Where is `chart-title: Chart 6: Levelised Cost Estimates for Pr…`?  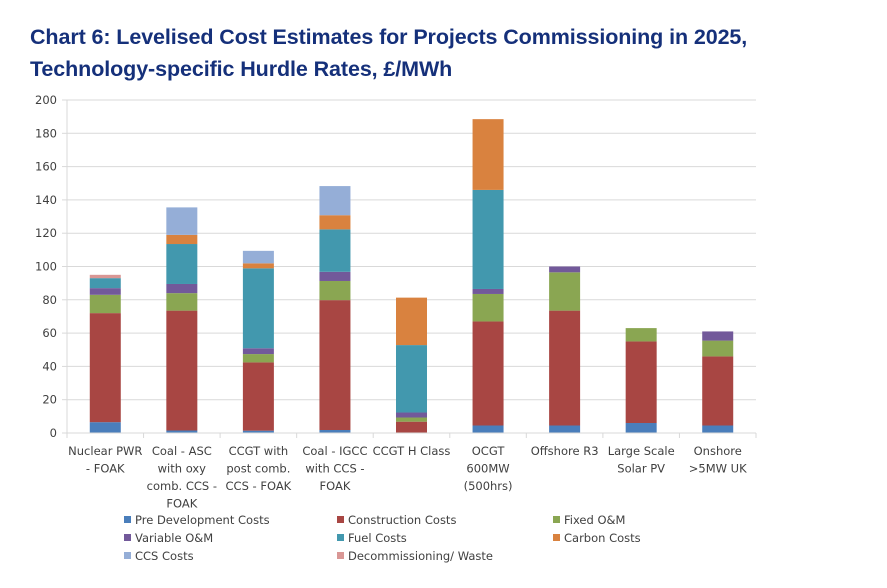
chart-title: Chart 6: Levelised Cost Estimates for Pr… is located at coordinates (450, 53).